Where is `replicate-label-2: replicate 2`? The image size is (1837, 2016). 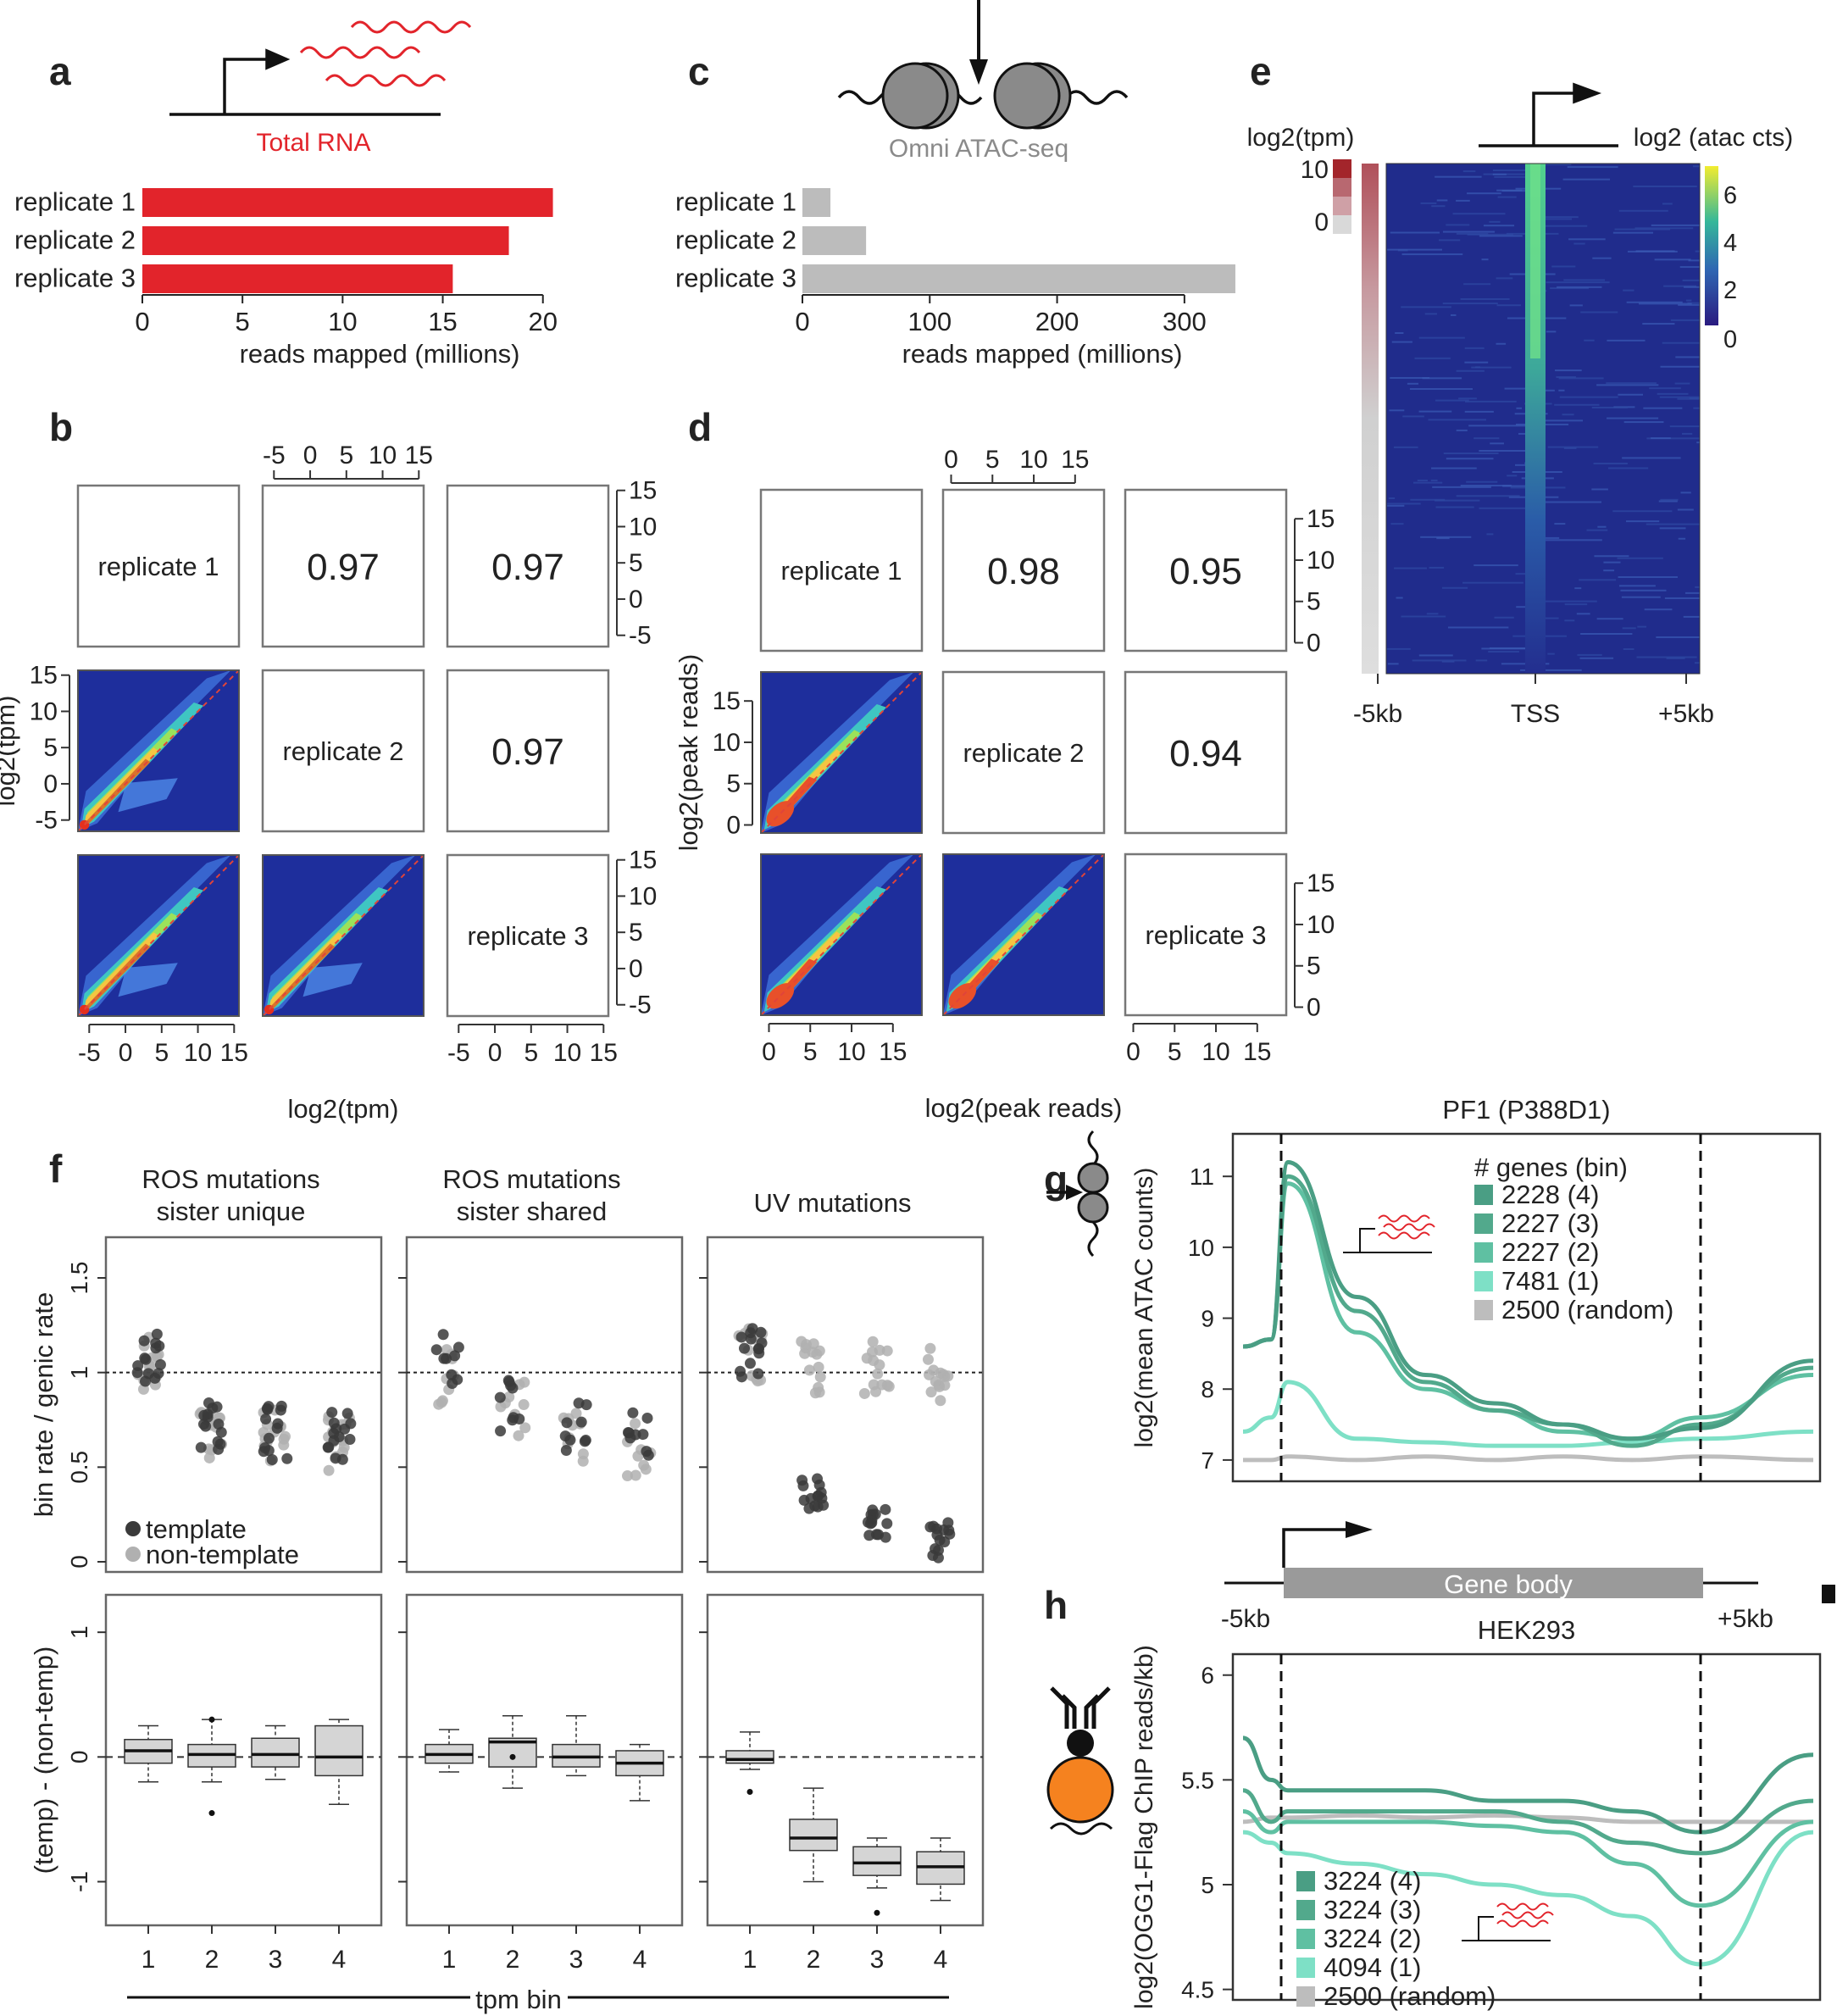 replicate-label-2: replicate 2 is located at coordinates (1024, 753).